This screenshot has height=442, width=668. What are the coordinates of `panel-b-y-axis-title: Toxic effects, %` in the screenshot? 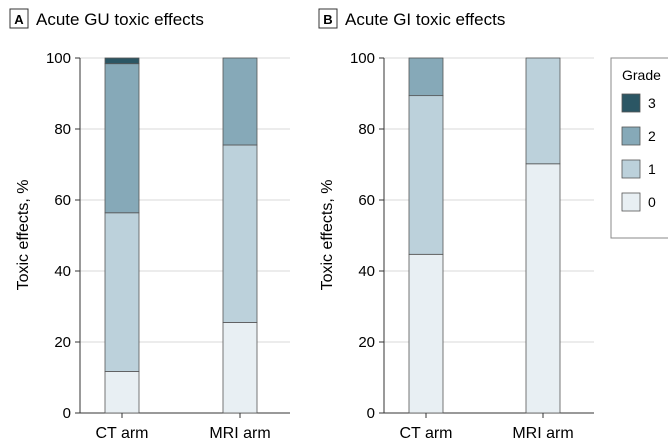 It's located at (327, 235).